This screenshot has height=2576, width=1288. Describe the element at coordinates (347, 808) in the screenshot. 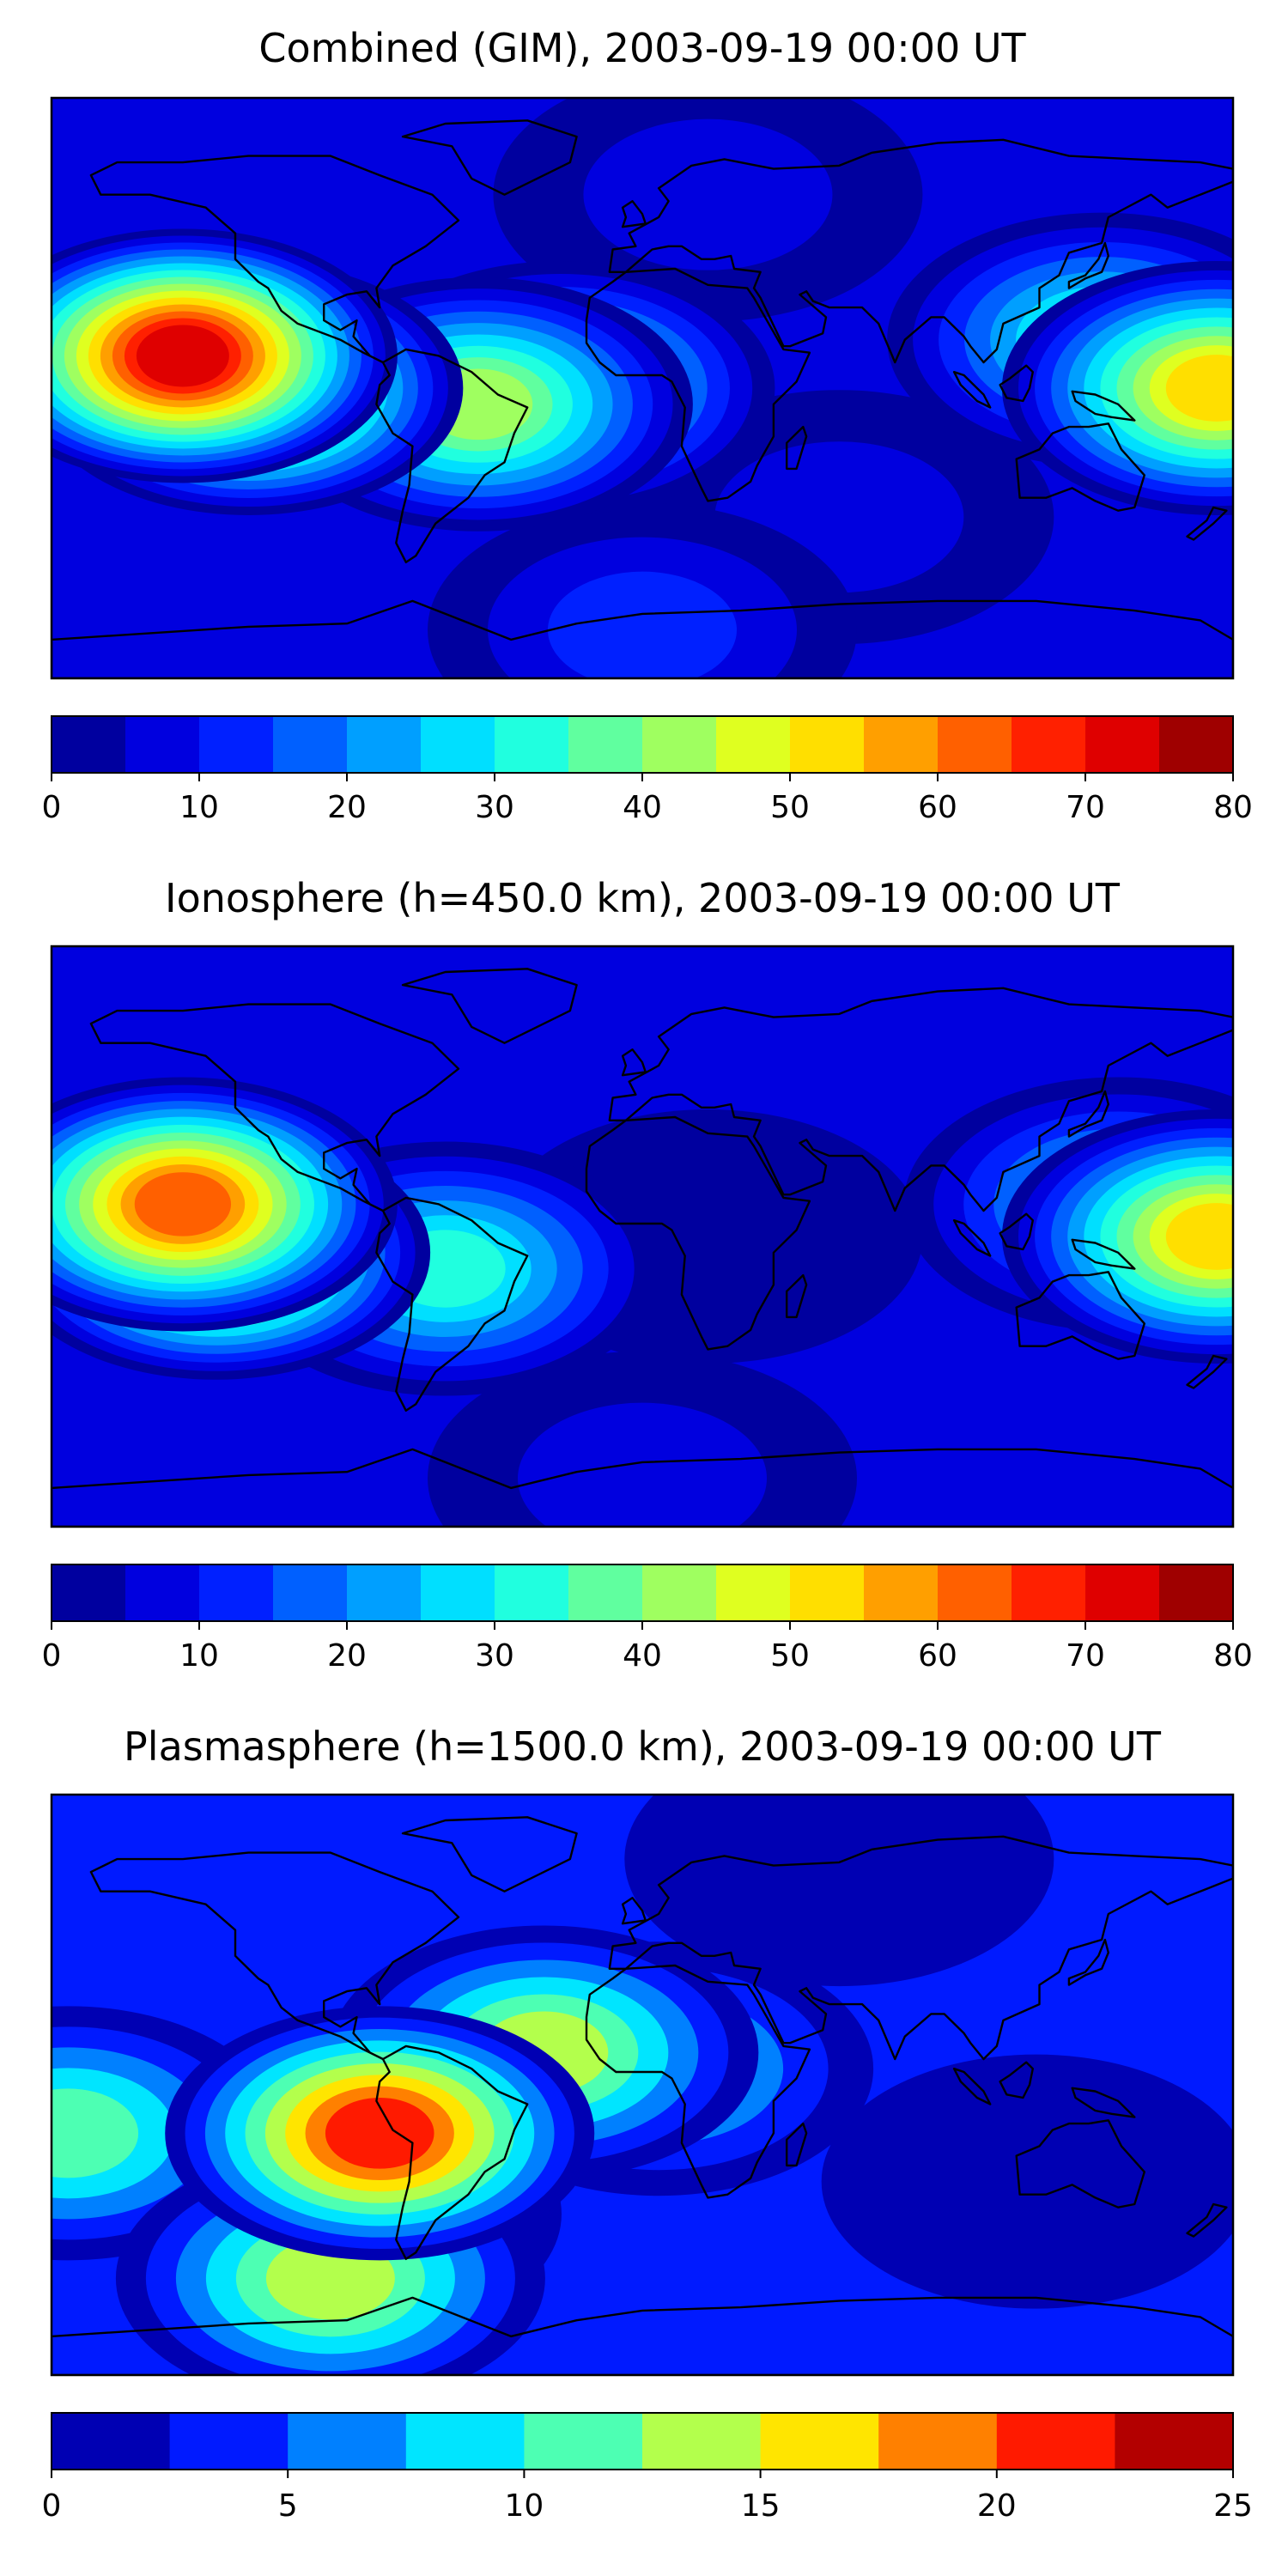

I see `colorbar-tick-label-1-3: 20` at that location.